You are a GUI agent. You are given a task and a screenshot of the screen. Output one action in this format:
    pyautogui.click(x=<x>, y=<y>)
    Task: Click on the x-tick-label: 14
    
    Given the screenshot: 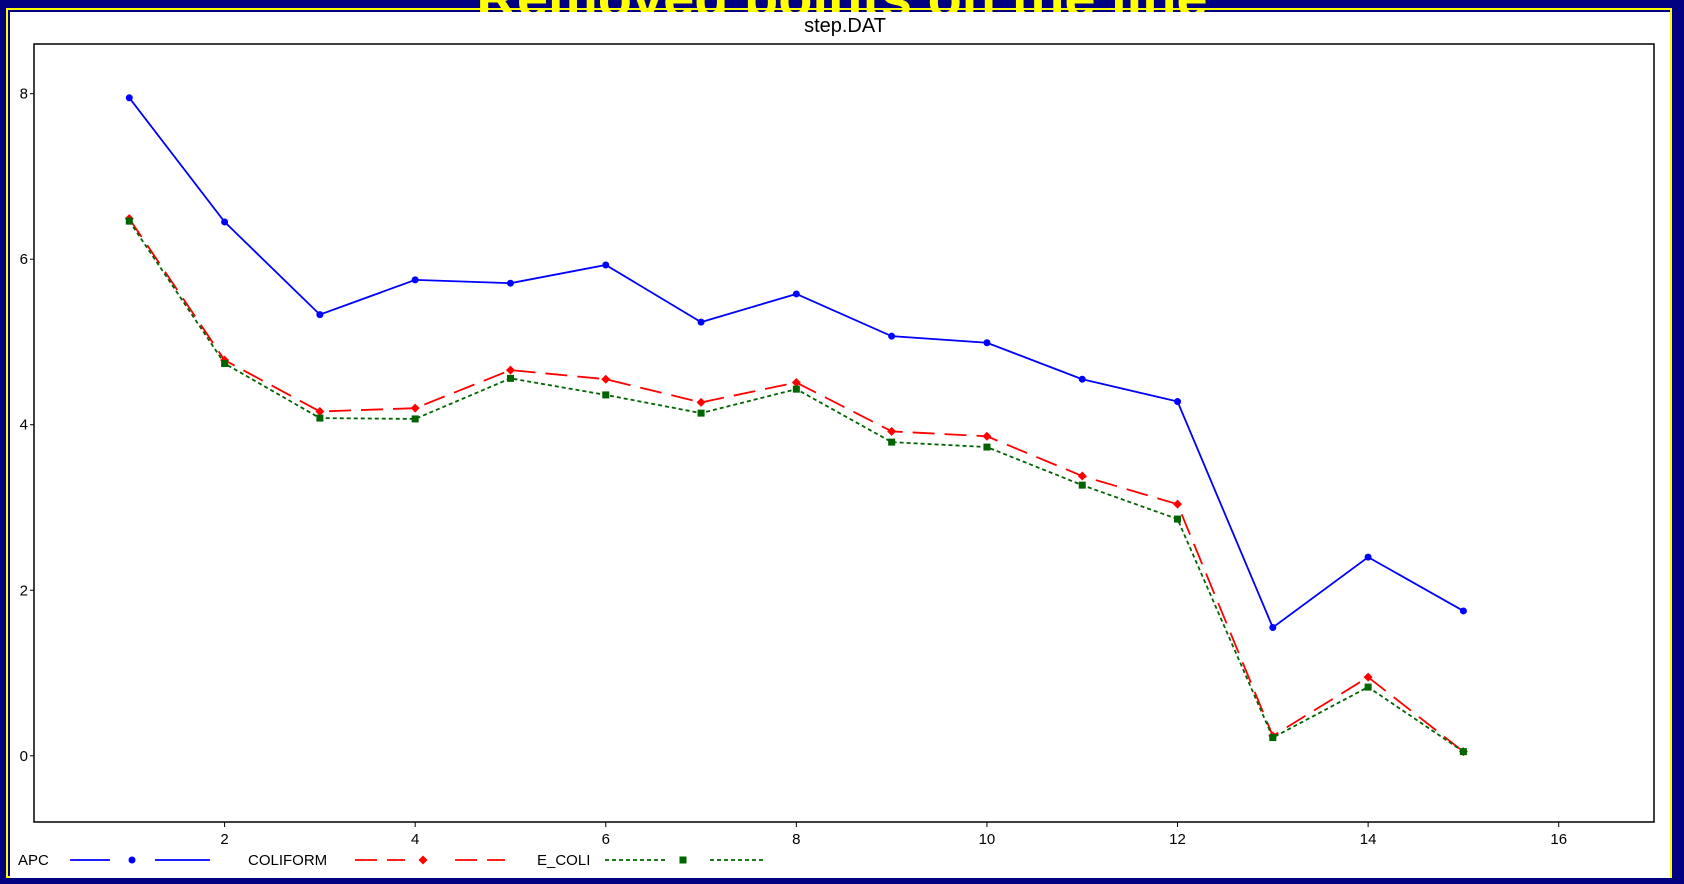 What is the action you would take?
    pyautogui.click(x=1368, y=839)
    